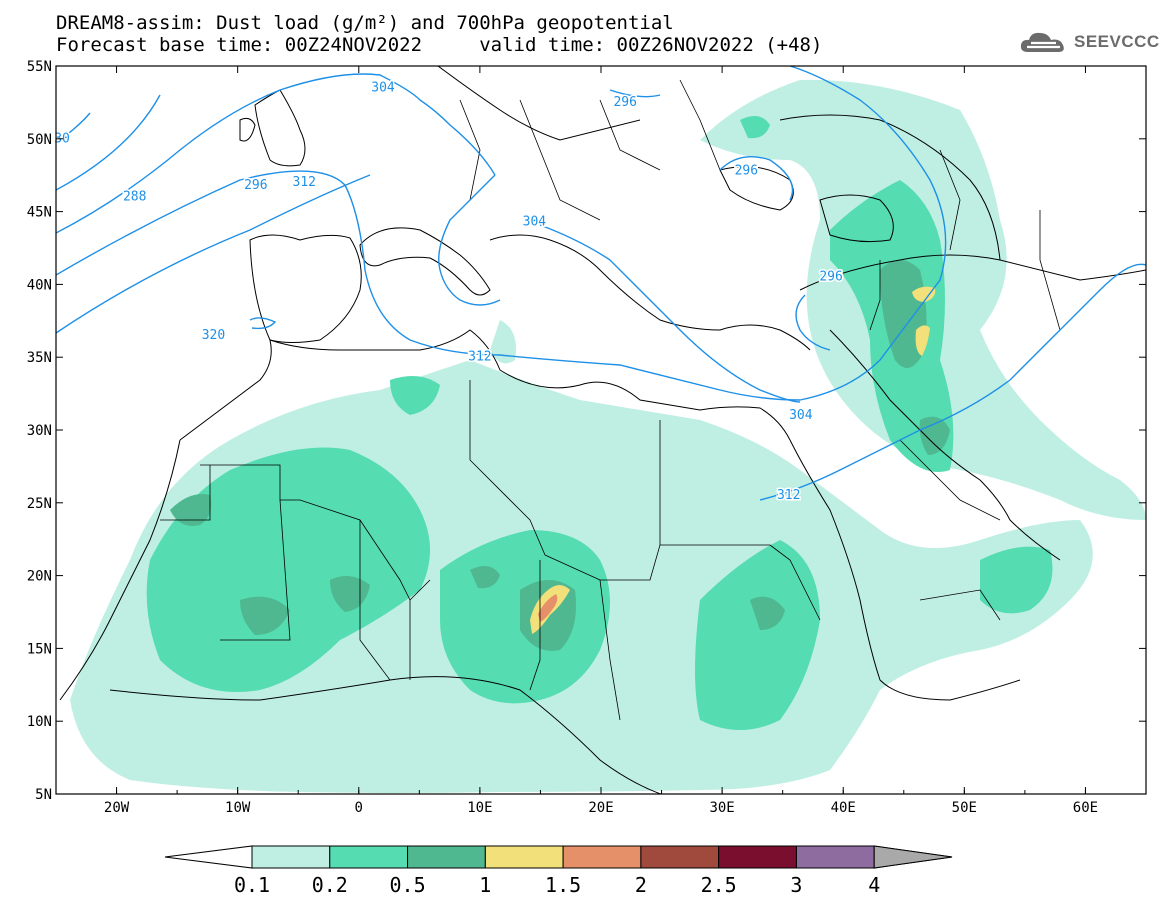  I want to click on lat-tick-label: 55N, so click(39, 67).